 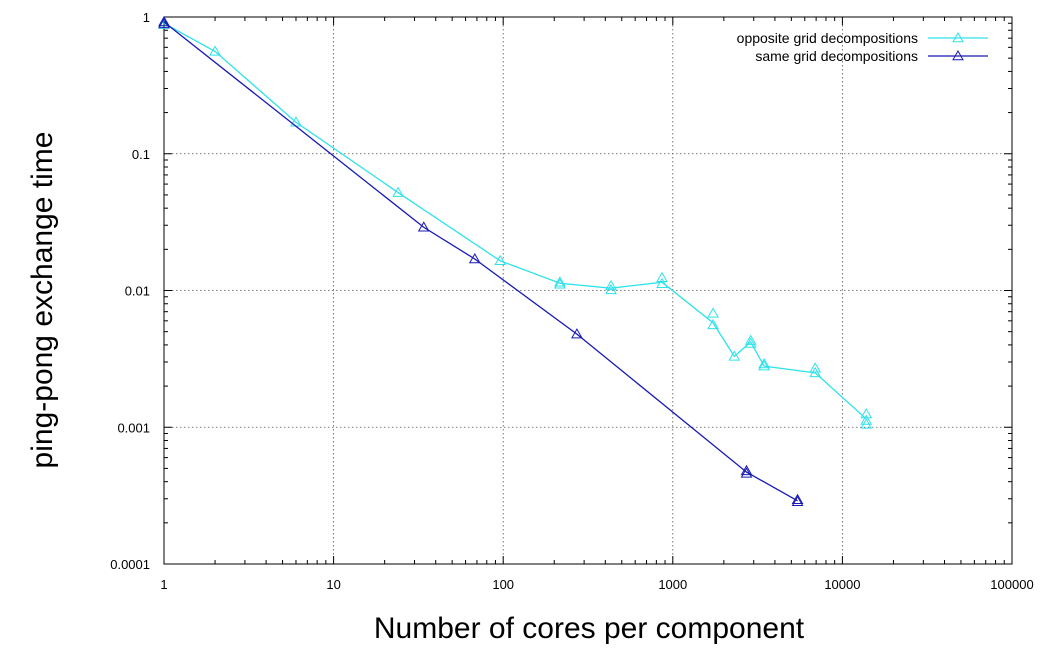 What do you see at coordinates (827, 38) in the screenshot?
I see `legend-label: opposite grid decompositions` at bounding box center [827, 38].